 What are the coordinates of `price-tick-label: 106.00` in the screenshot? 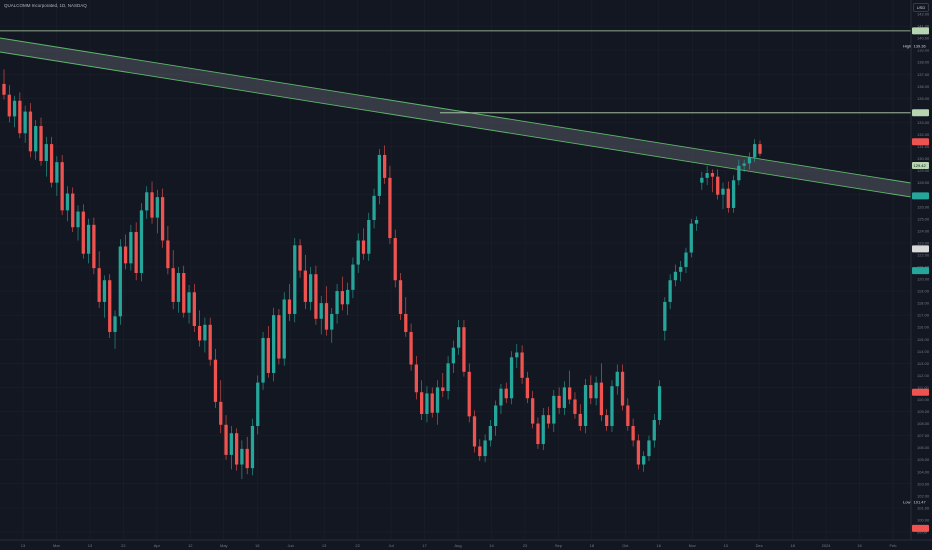 It's located at (923, 447).